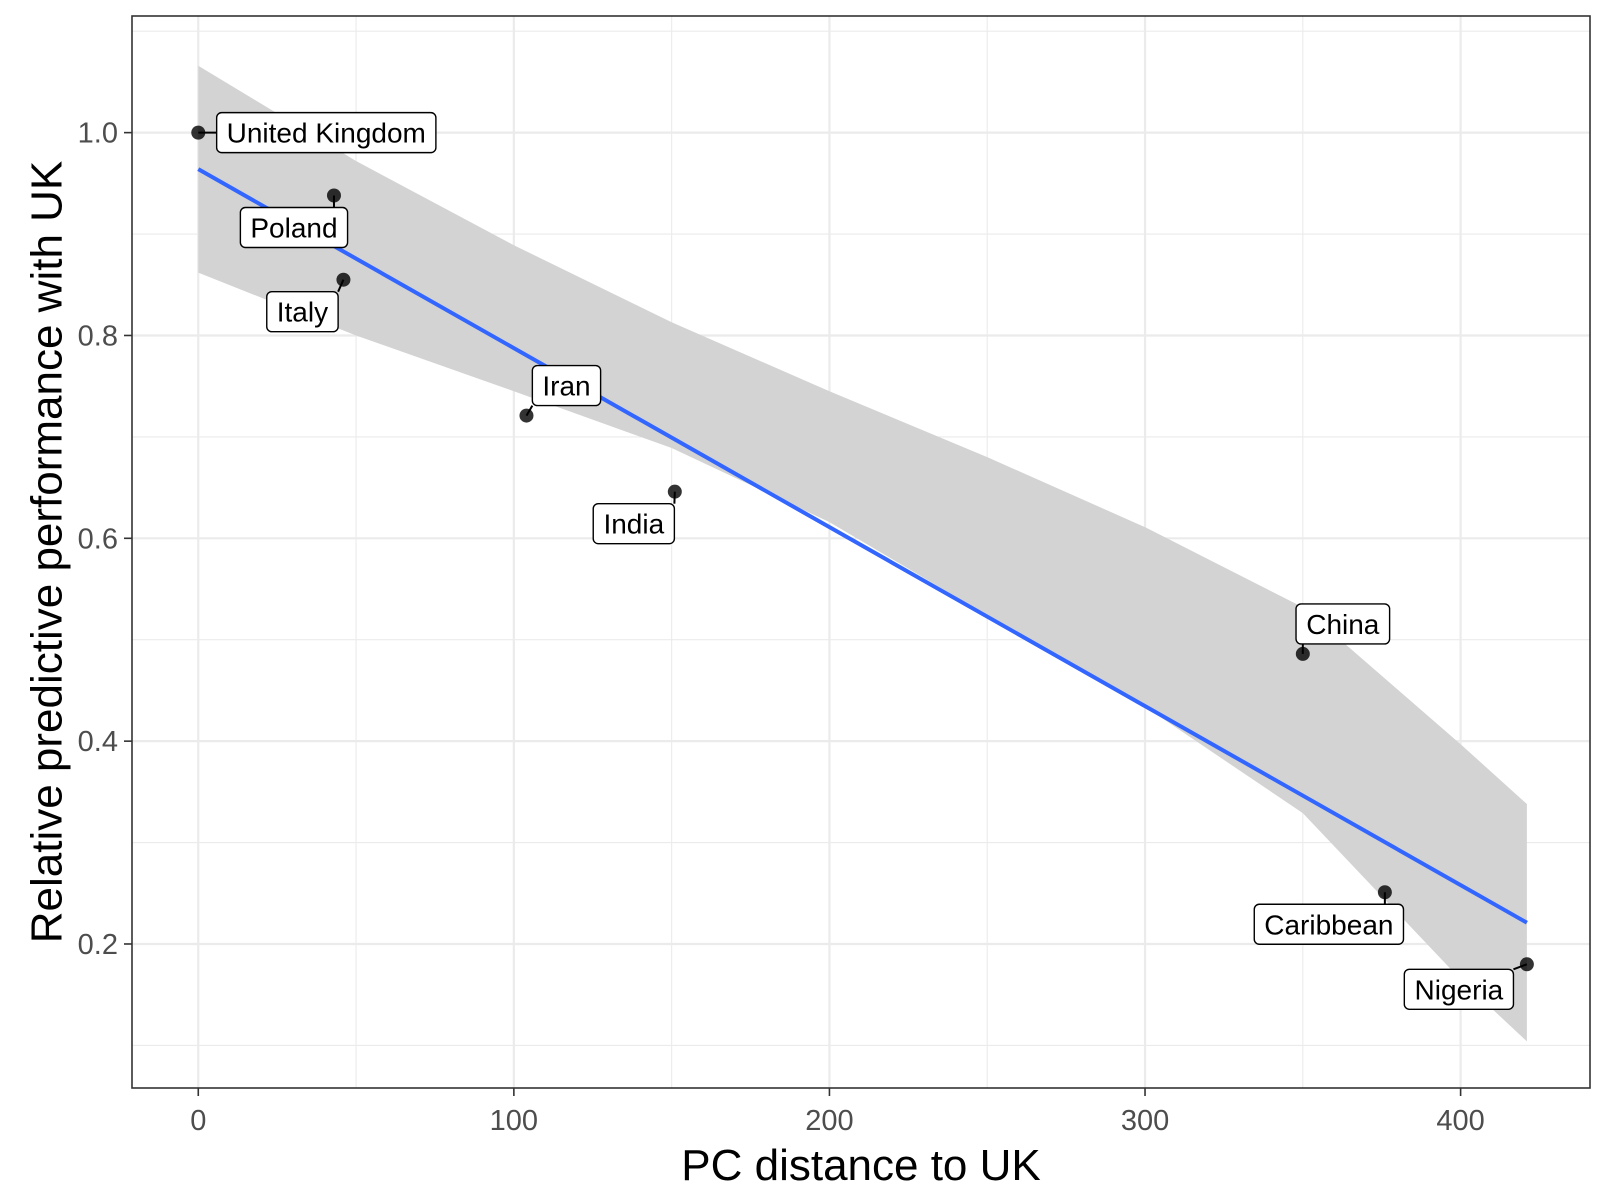 Image resolution: width=1600 pixels, height=1200 pixels. I want to click on point-label-text: Caribbean, so click(1328, 924).